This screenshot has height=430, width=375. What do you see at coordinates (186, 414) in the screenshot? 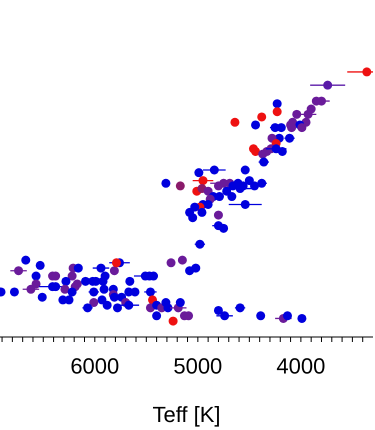
I see `x-axis-title: Teff [K]` at bounding box center [186, 414].